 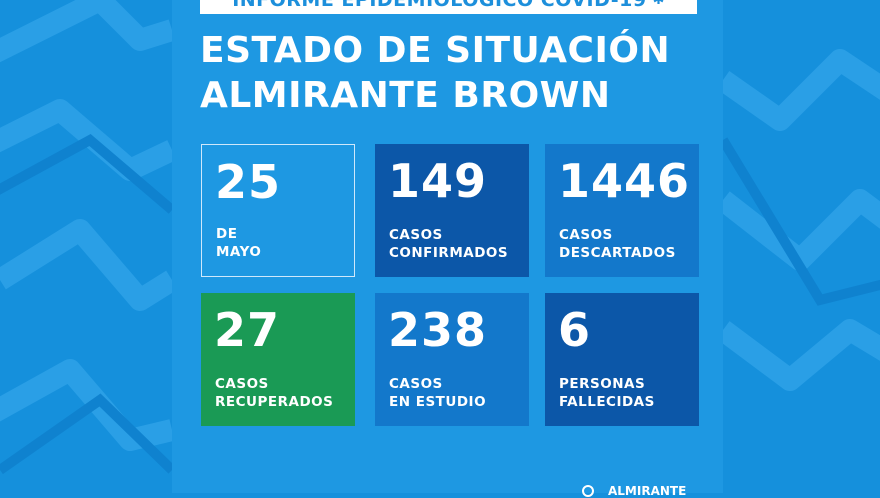 What do you see at coordinates (238, 243) in the screenshot?
I see `date-label: DE MAYO` at bounding box center [238, 243].